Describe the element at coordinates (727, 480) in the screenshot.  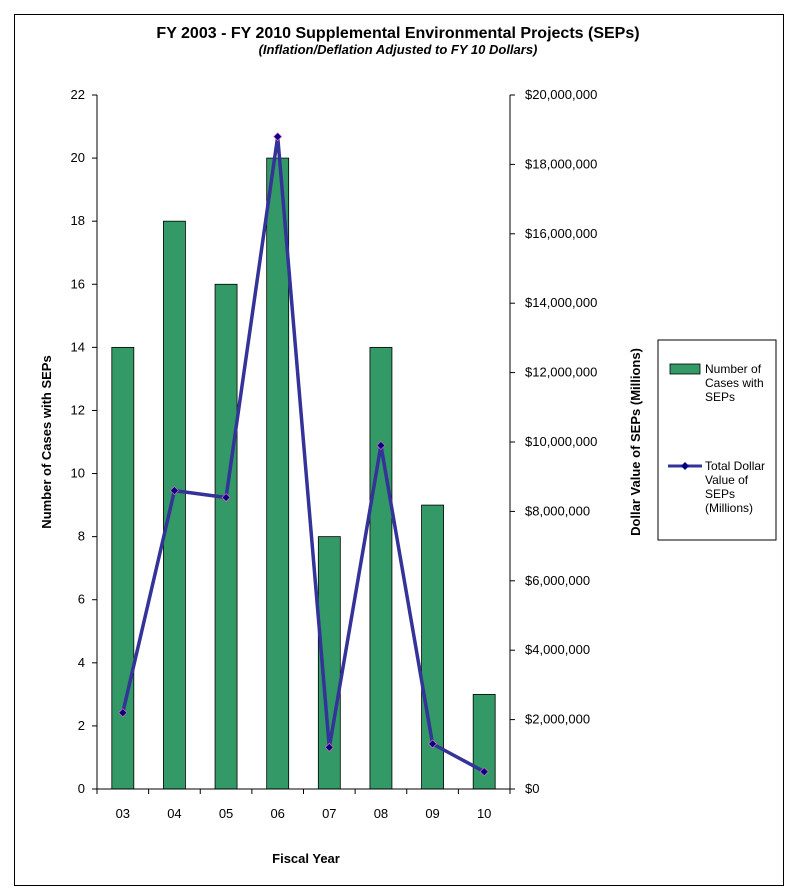
I see `legend-line-label: Value of` at that location.